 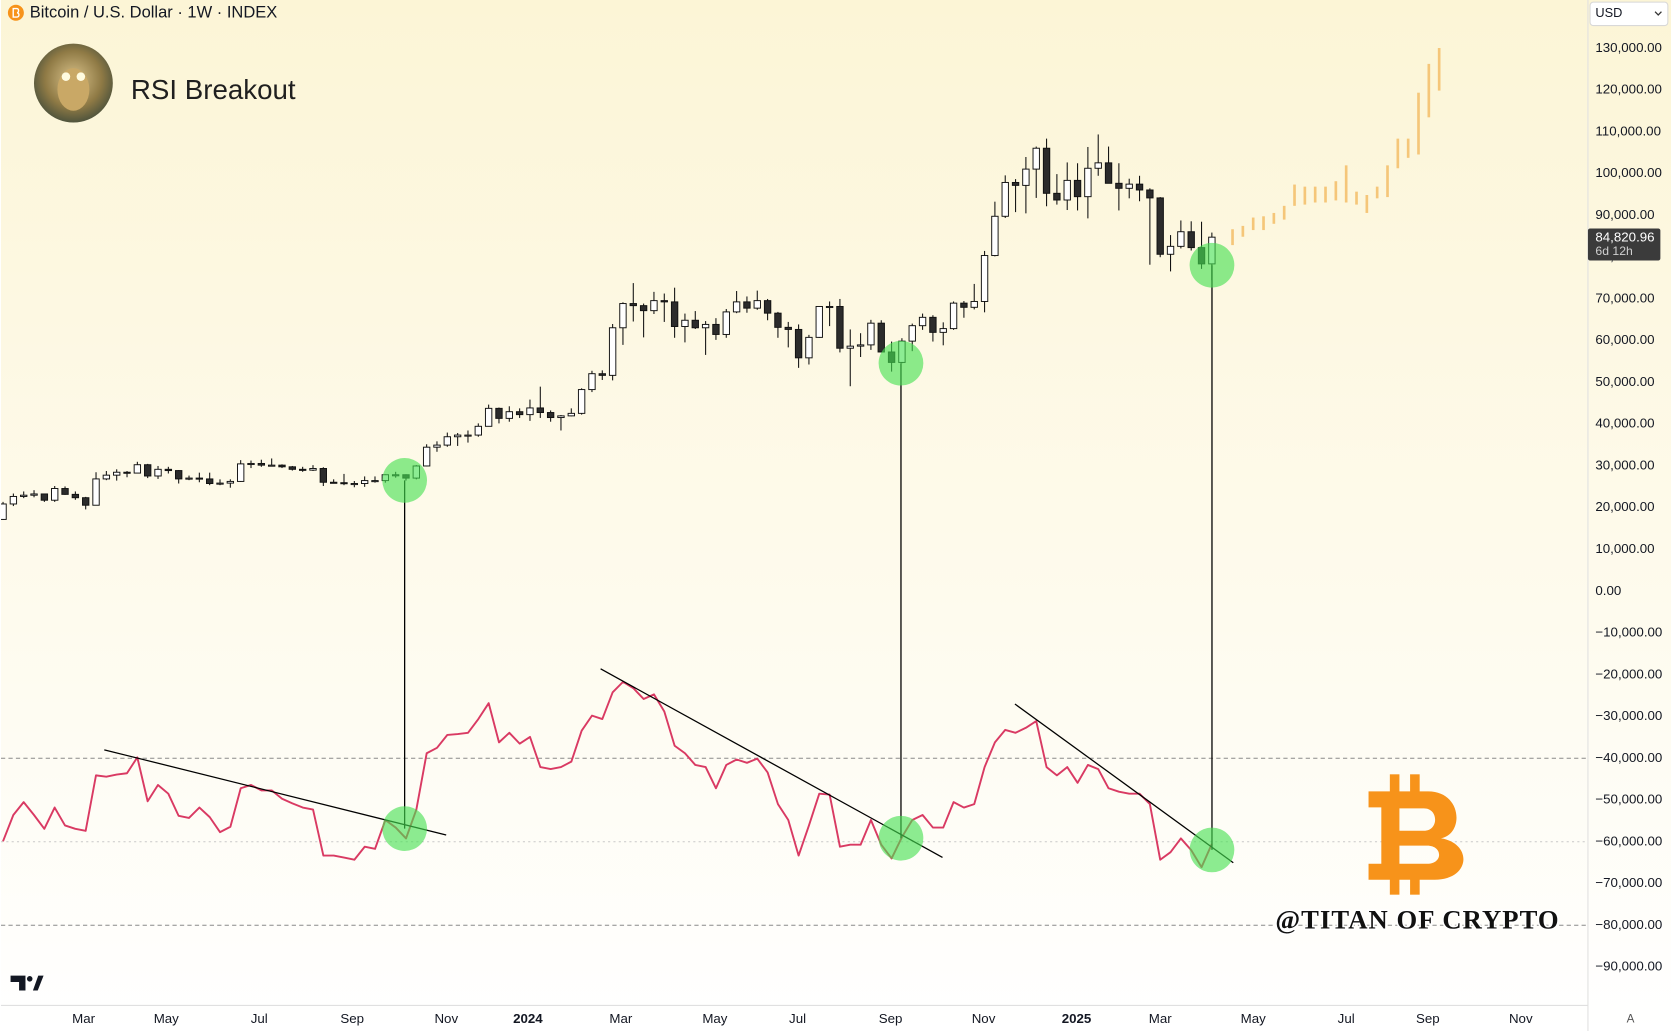 I want to click on x-tick-label: Mar, so click(x=620, y=1018).